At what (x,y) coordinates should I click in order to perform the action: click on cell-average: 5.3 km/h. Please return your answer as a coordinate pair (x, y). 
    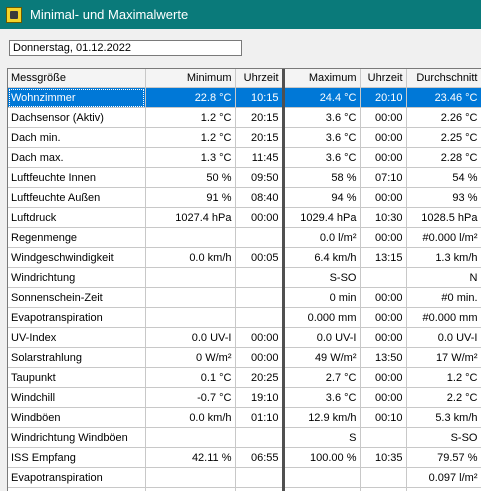
    Looking at the image, I should click on (443, 418).